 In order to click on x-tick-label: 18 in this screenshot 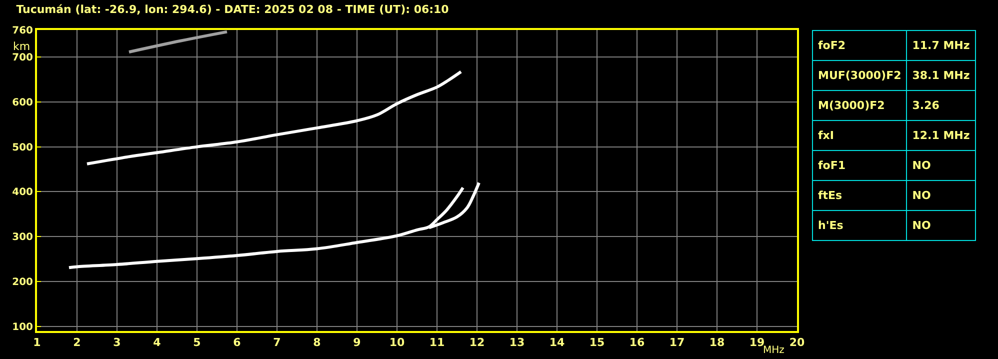, I will do `click(717, 343)`.